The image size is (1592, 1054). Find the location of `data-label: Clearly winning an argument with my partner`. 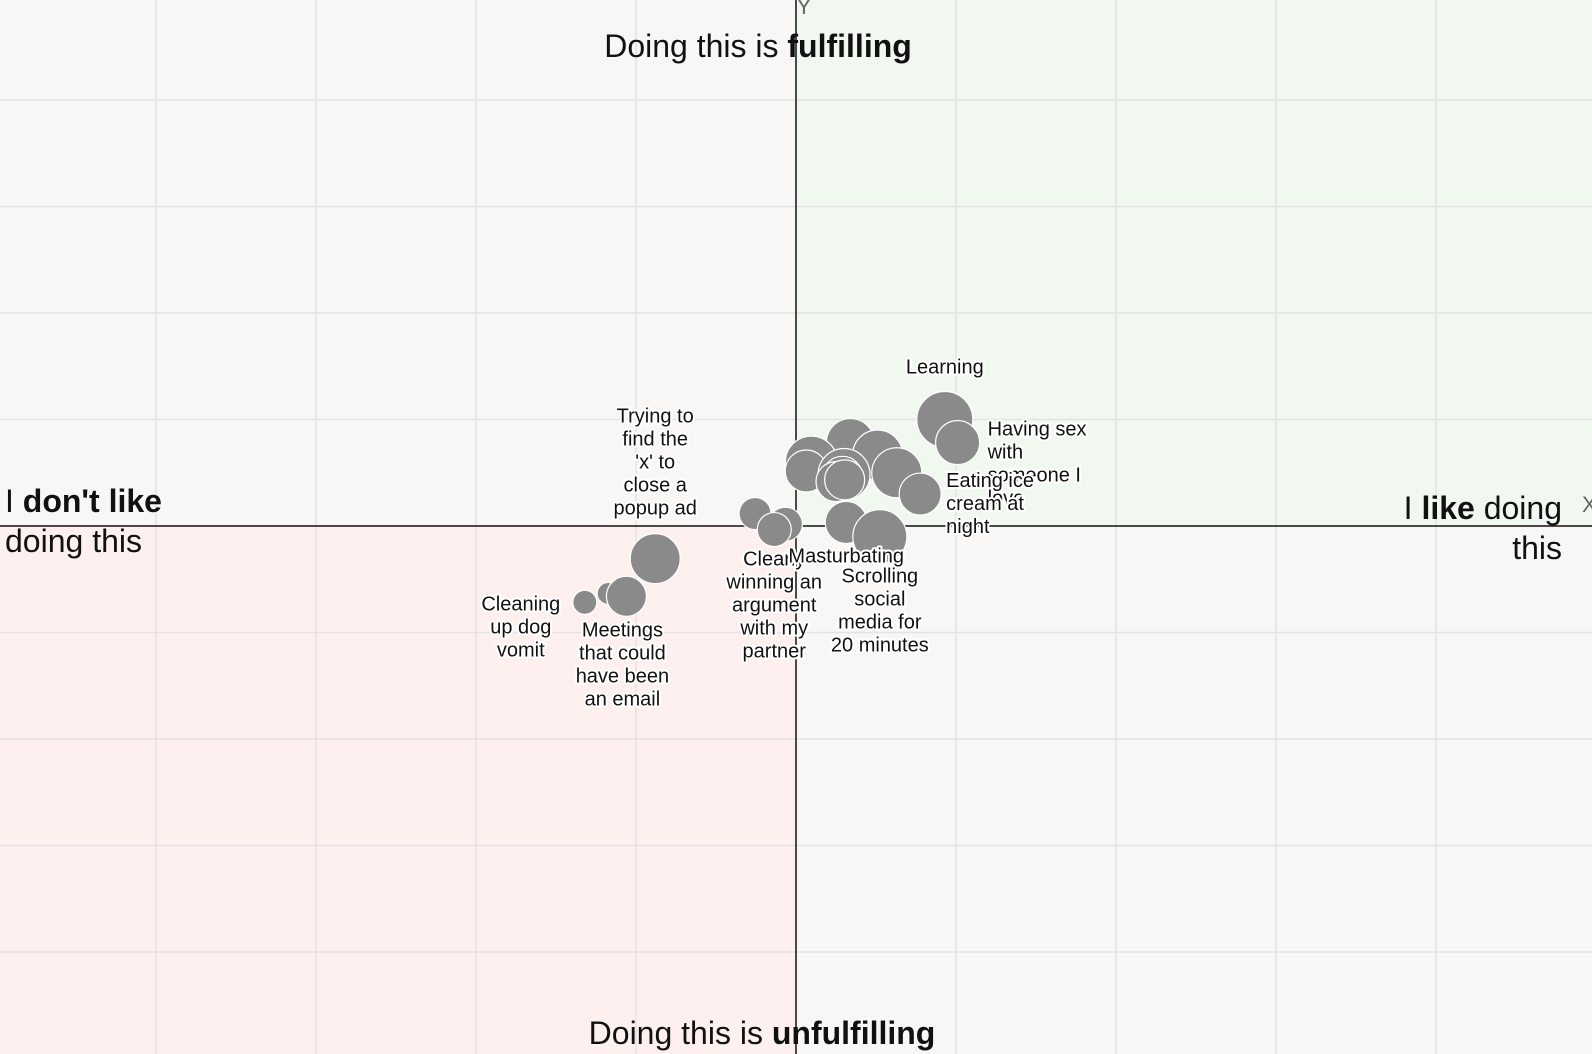

data-label: Clearly winning an argument with my partner is located at coordinates (773, 606).